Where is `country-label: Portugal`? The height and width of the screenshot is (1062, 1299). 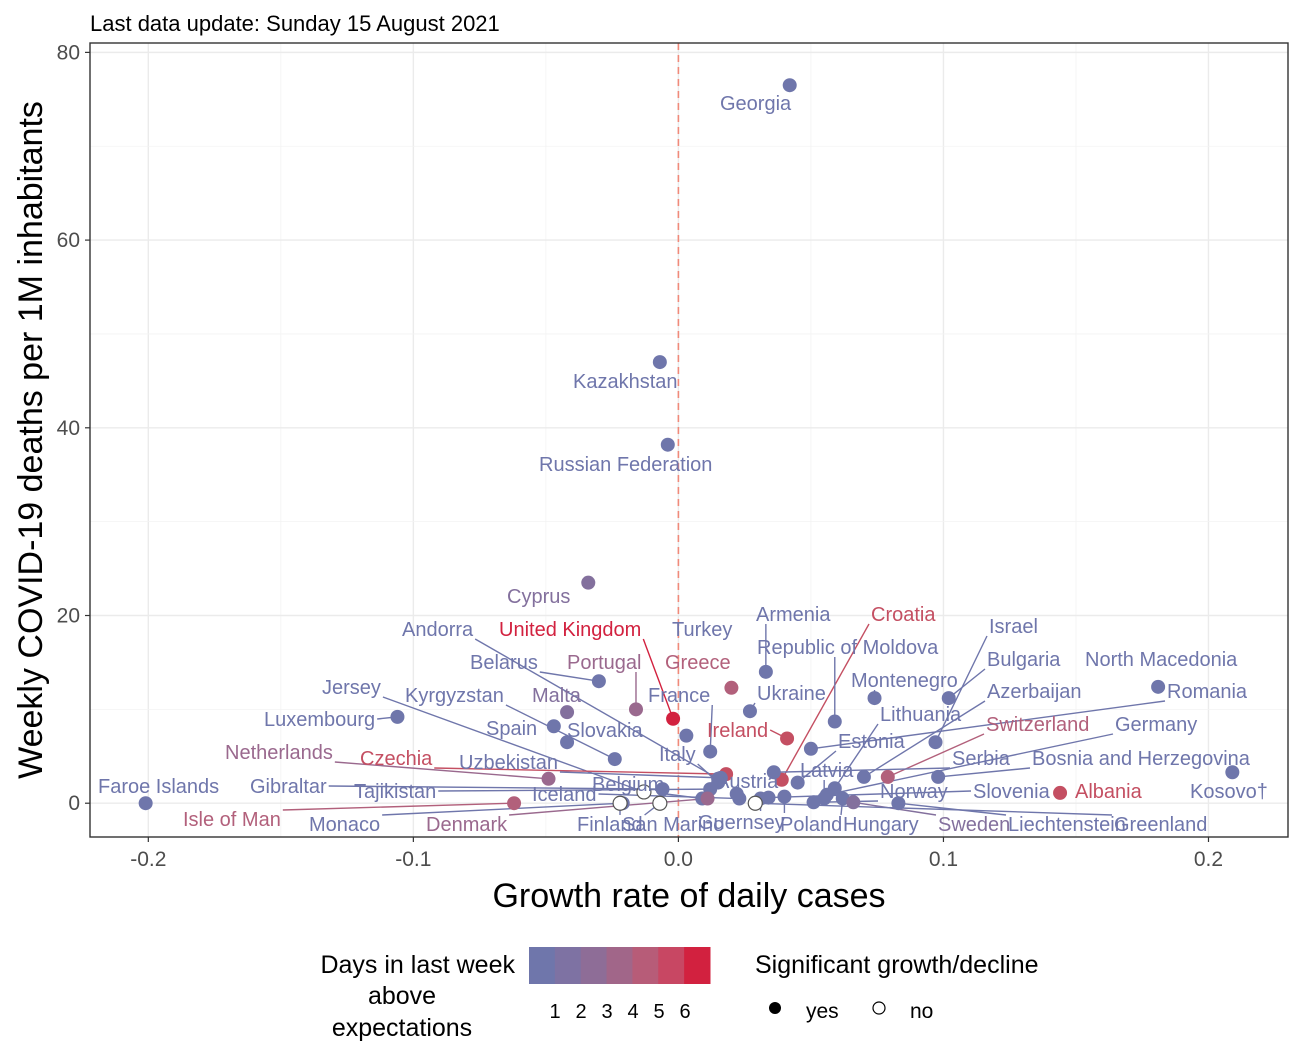 country-label: Portugal is located at coordinates (604, 663).